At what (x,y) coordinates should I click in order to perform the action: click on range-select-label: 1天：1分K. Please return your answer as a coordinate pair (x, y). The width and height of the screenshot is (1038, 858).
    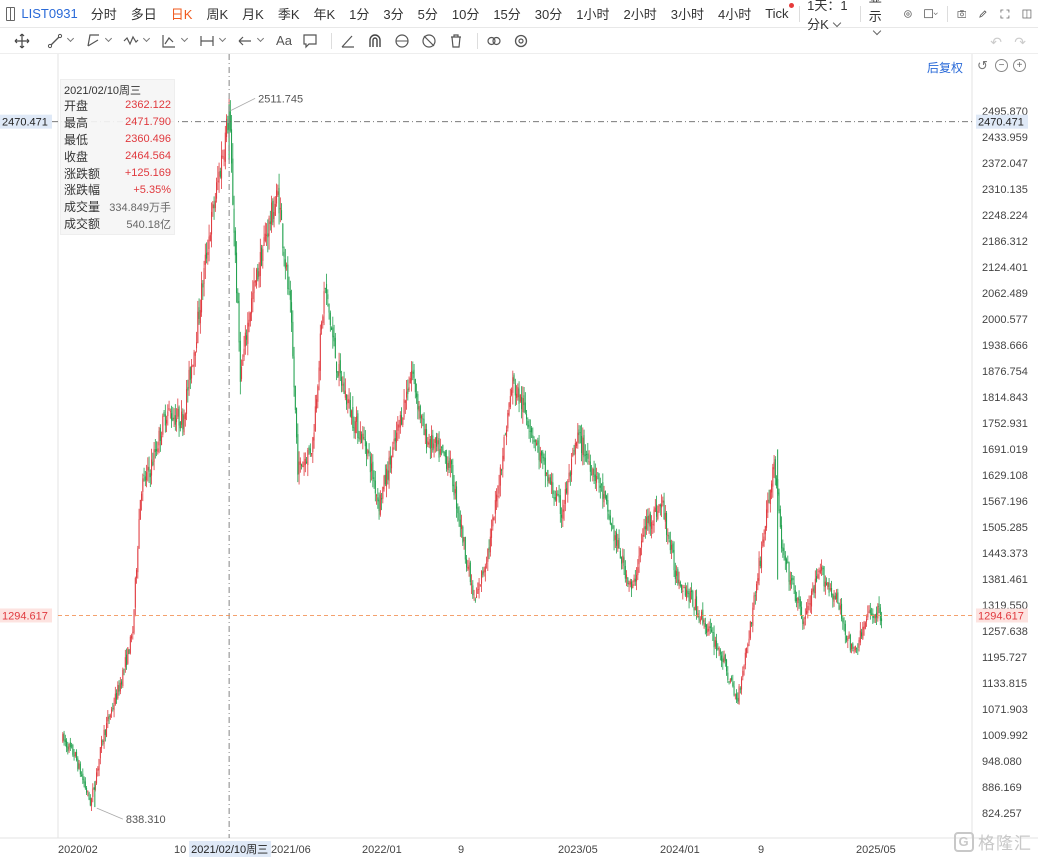
    Looking at the image, I should click on (827, 16).